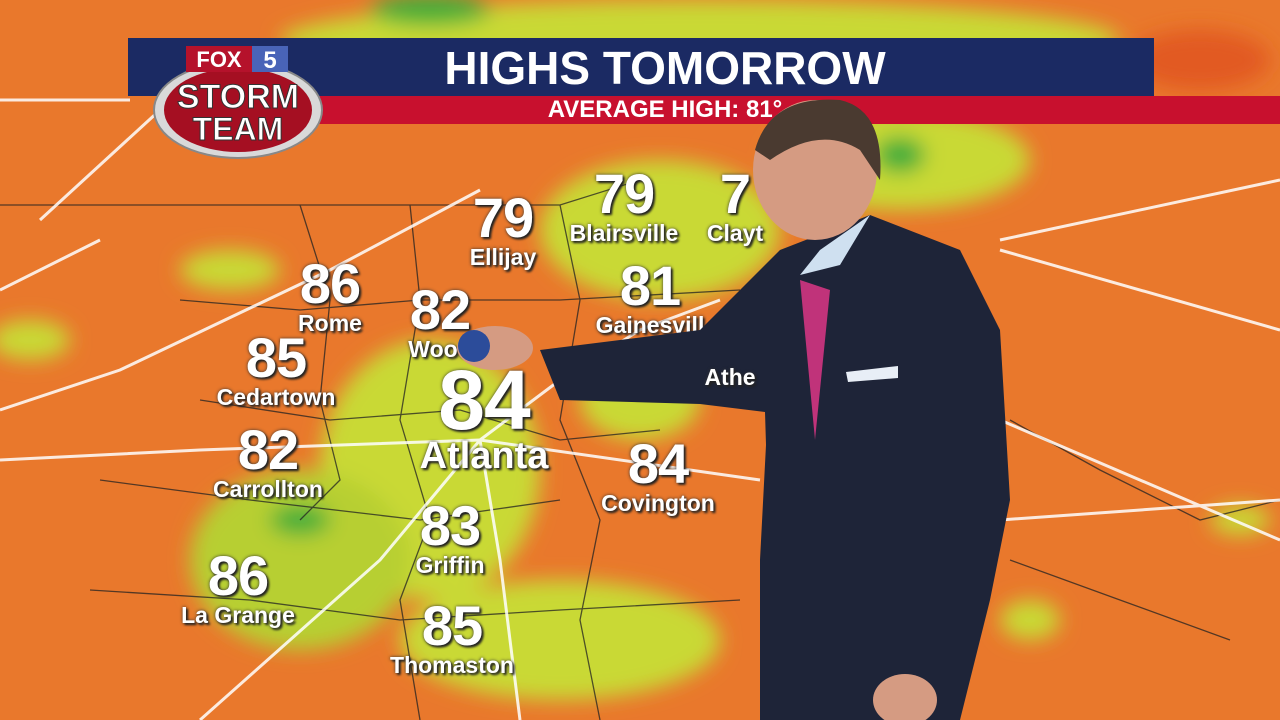 The height and width of the screenshot is (720, 1280). I want to click on city-atlanta: 84 Atlanta, so click(484, 415).